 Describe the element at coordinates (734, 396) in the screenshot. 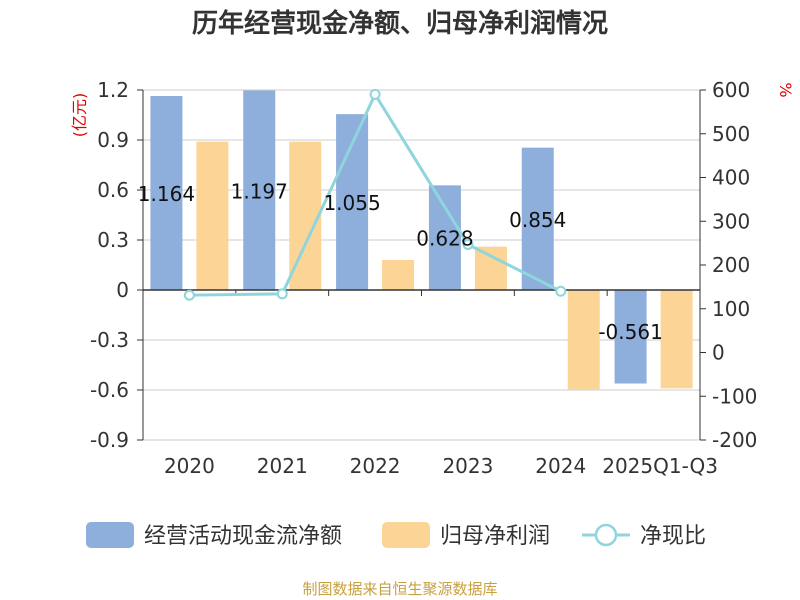

I see `right-tick-label: -100` at that location.